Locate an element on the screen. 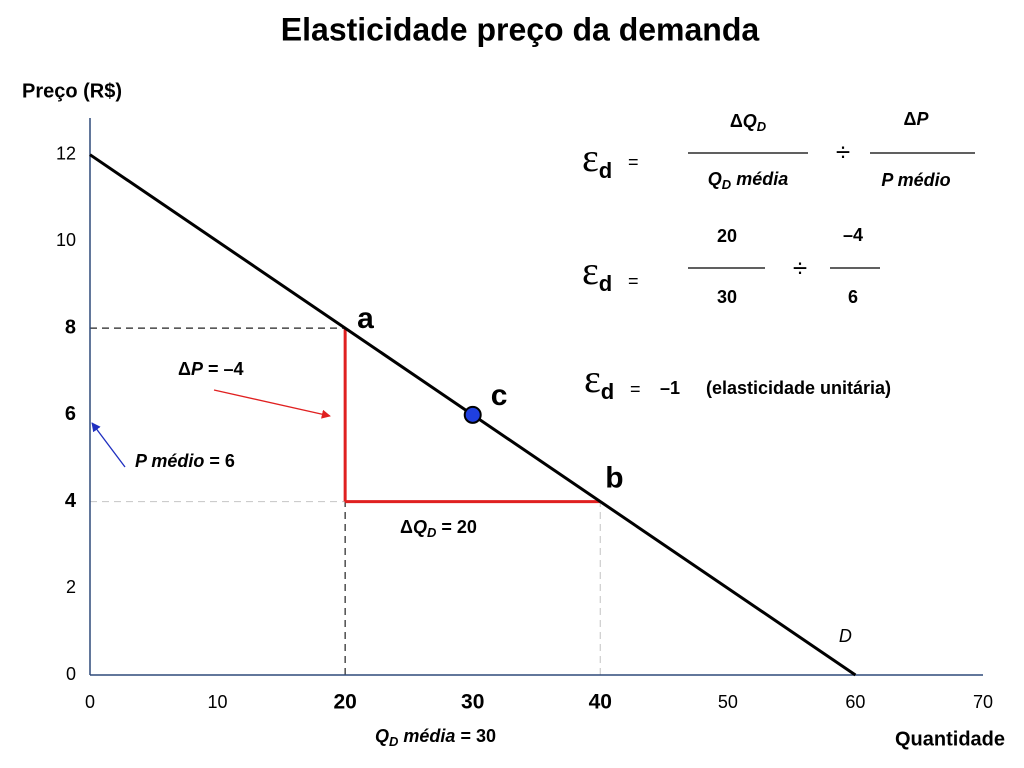  value: = 6 is located at coordinates (219, 461).